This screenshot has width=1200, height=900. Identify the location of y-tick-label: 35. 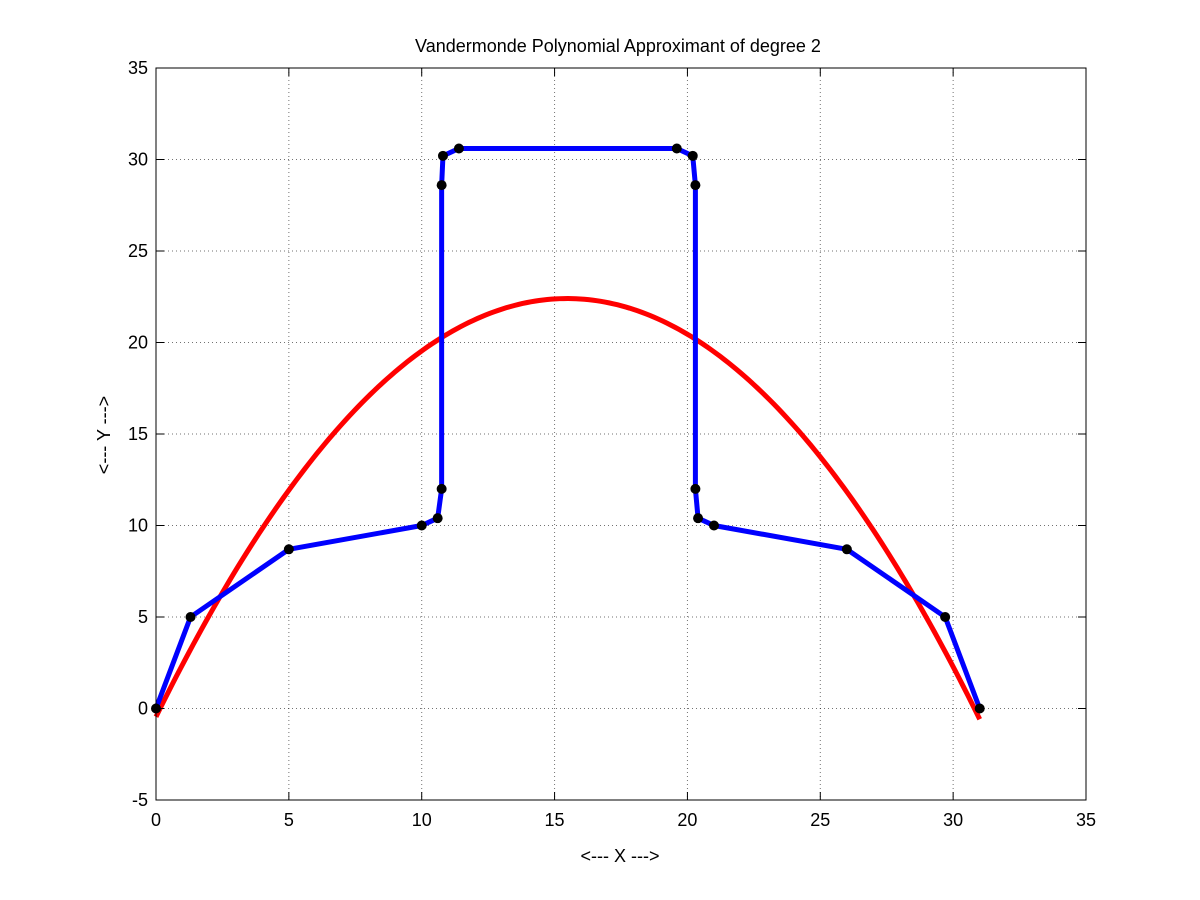
(138, 68).